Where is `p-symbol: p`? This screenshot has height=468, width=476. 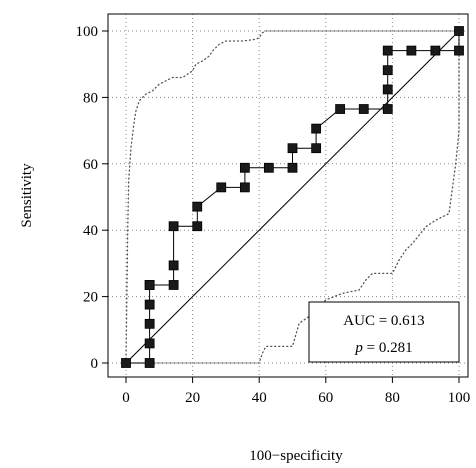
p-symbol: p is located at coordinates (358, 348).